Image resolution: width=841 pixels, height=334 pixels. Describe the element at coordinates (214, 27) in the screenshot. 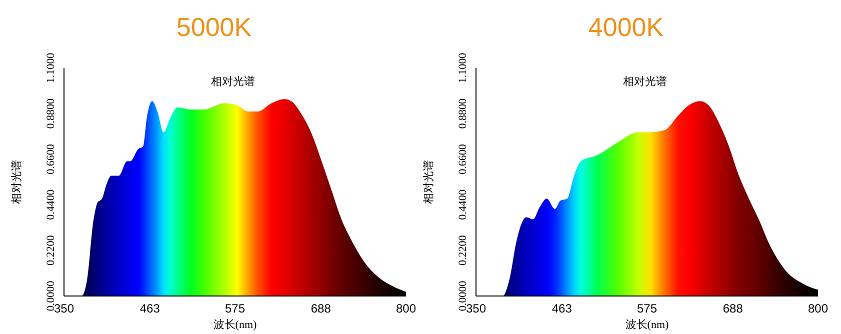

I see `chart-title: 5000K` at that location.